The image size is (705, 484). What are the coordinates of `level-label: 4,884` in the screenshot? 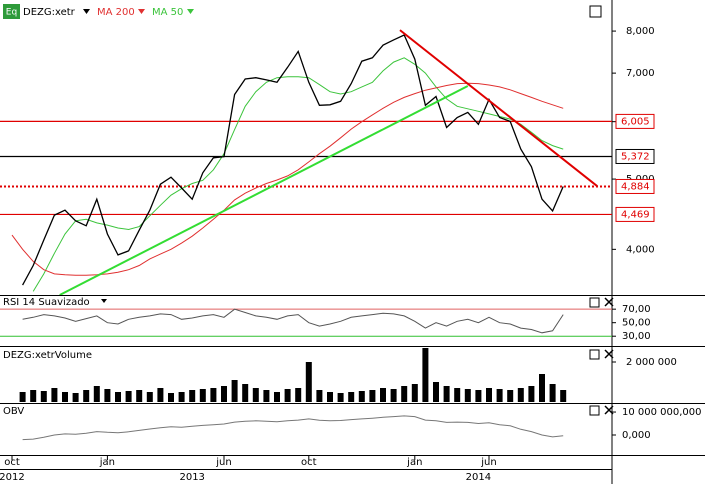 It's located at (635, 186).